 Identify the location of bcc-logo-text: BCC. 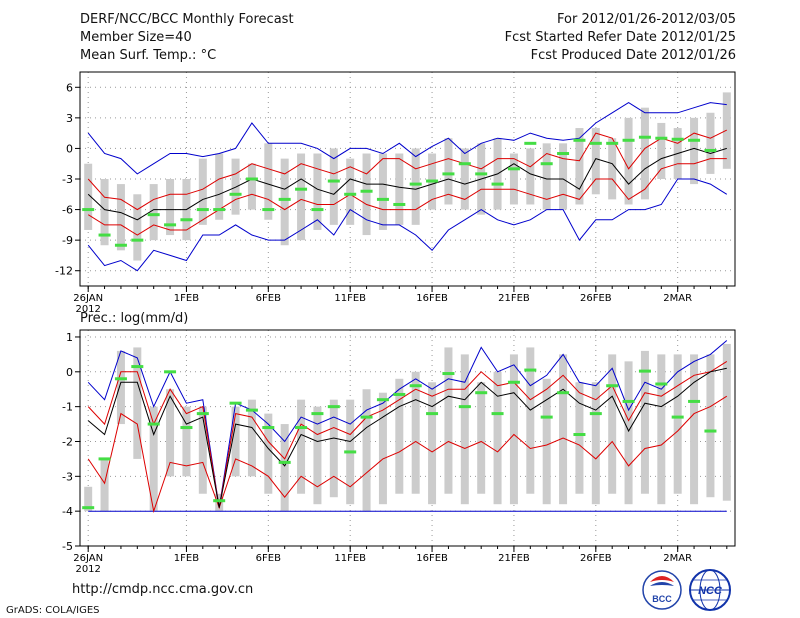
(662, 599).